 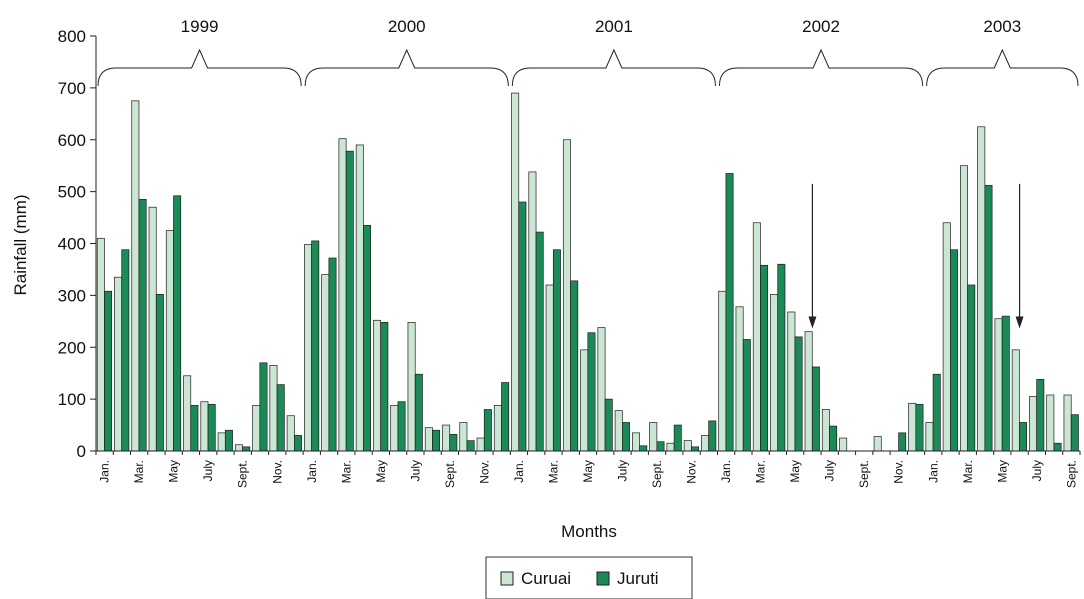 What do you see at coordinates (81, 451) in the screenshot?
I see `y-tick-label-0: 0` at bounding box center [81, 451].